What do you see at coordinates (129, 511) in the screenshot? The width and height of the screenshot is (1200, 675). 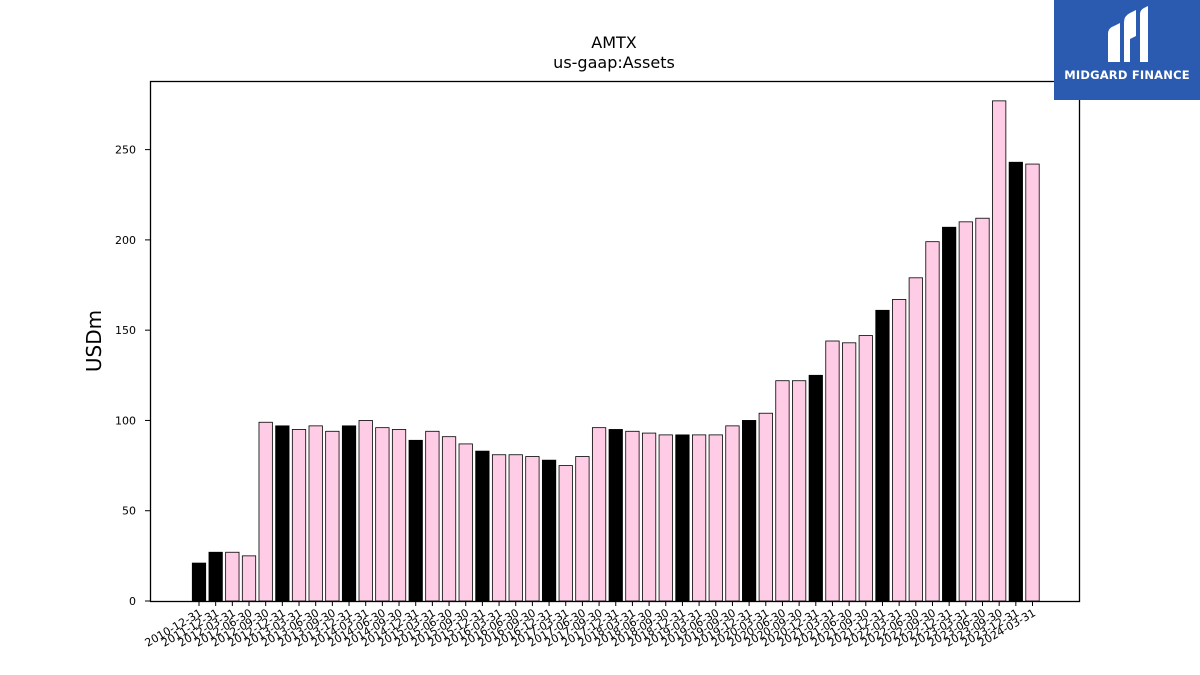 I see `y-tick-label: 50` at bounding box center [129, 511].